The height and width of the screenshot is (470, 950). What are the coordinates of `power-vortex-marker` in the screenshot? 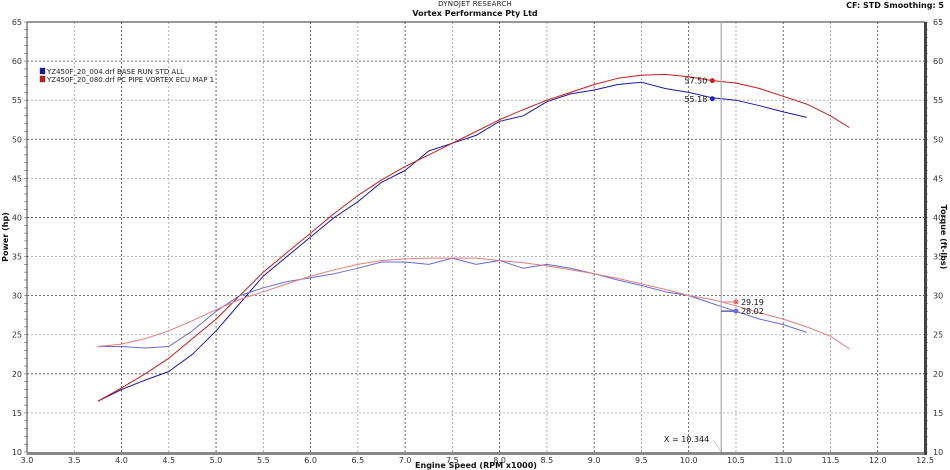 It's located at (712, 81).